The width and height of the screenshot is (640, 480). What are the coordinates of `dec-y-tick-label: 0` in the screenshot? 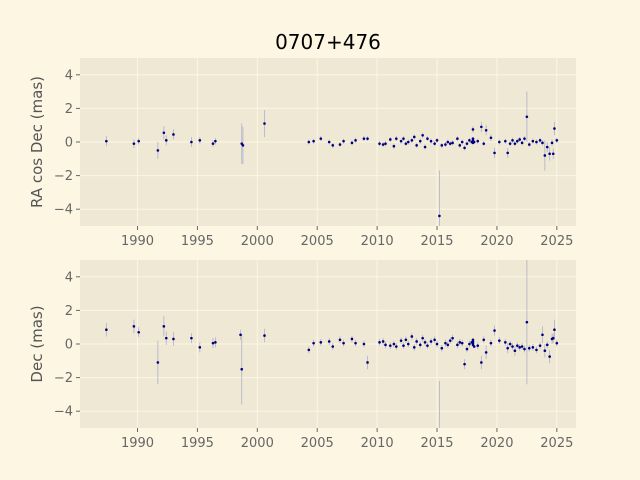 It's located at (69, 345).